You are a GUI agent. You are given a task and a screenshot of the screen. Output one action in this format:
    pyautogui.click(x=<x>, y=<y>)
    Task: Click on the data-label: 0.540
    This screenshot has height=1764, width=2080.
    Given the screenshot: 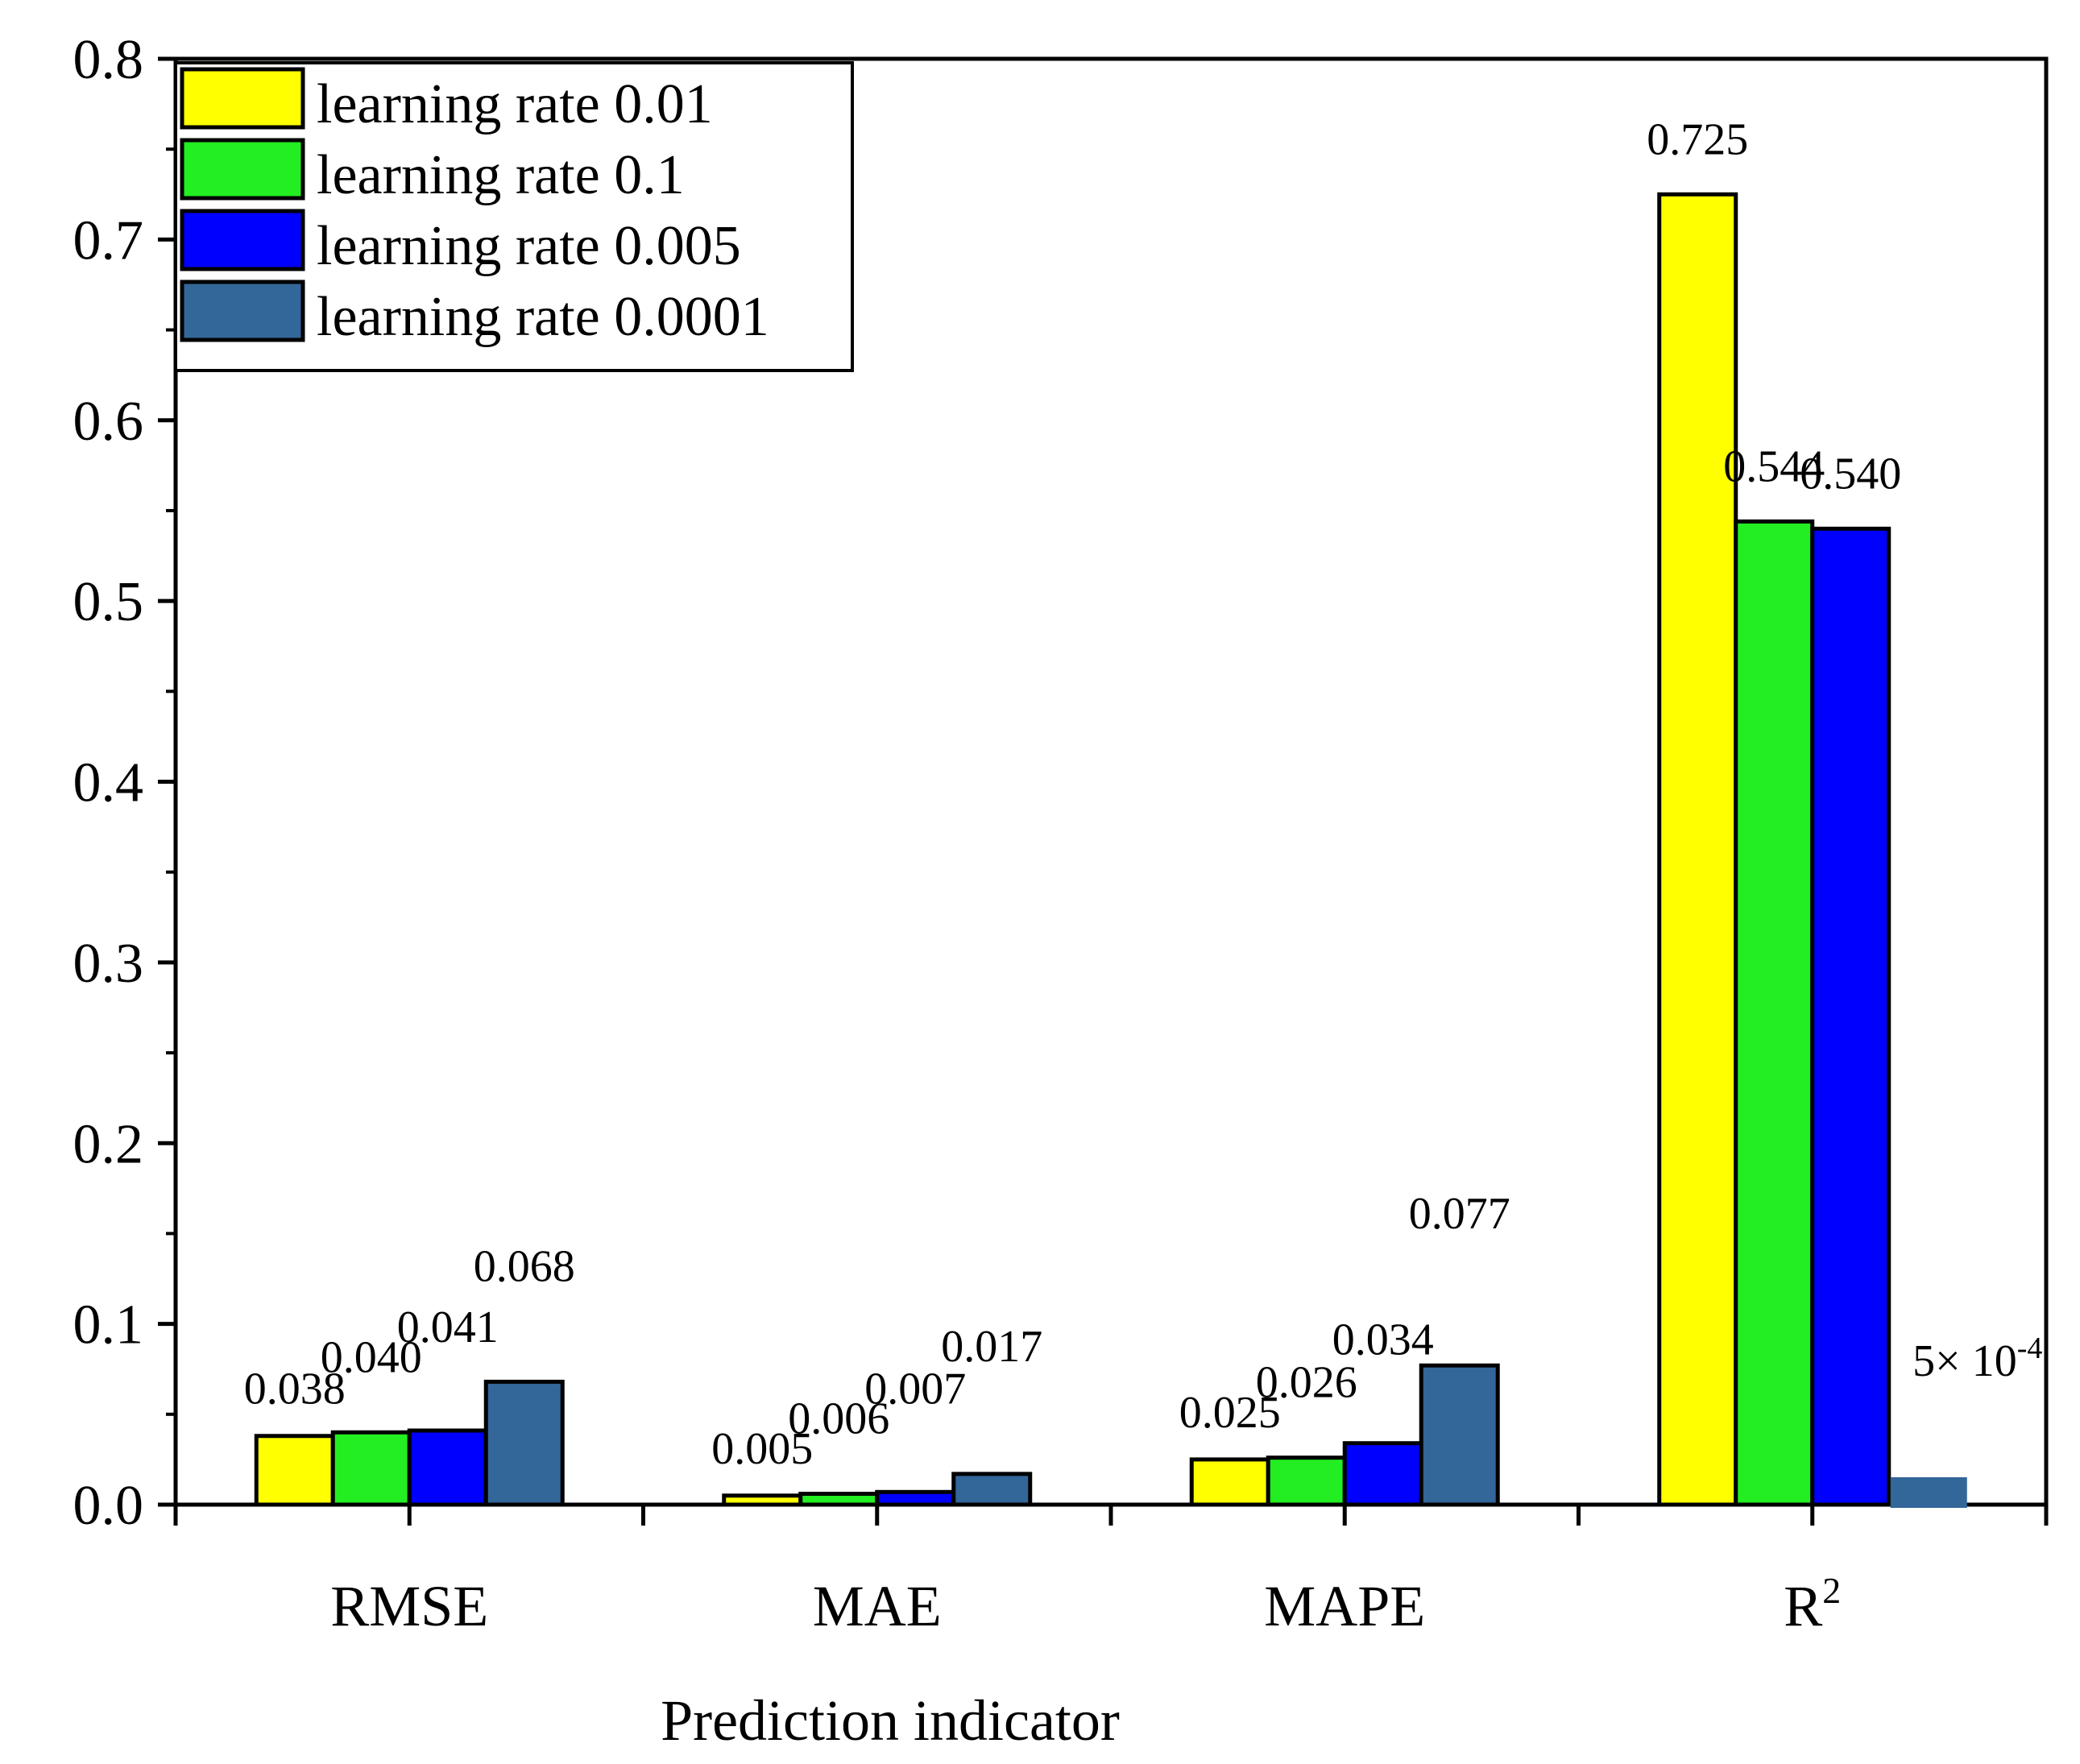 What is the action you would take?
    pyautogui.click(x=1850, y=474)
    